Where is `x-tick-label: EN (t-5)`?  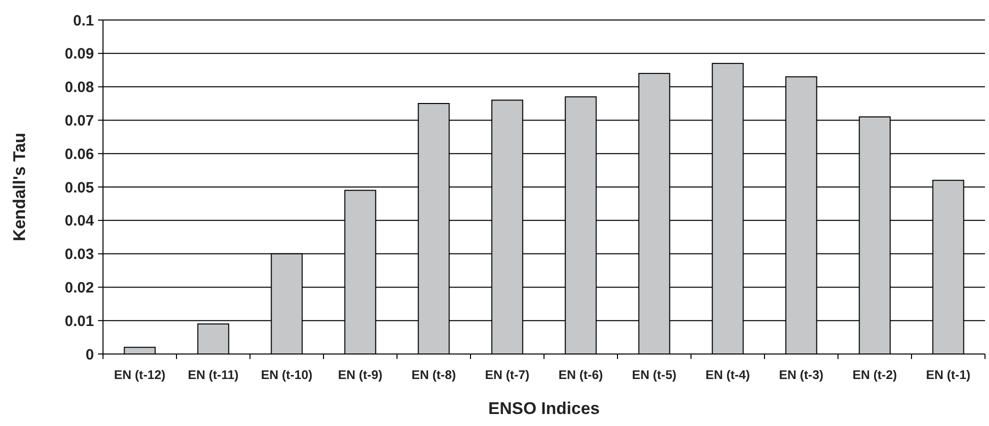
x-tick-label: EN (t-5) is located at coordinates (654, 375).